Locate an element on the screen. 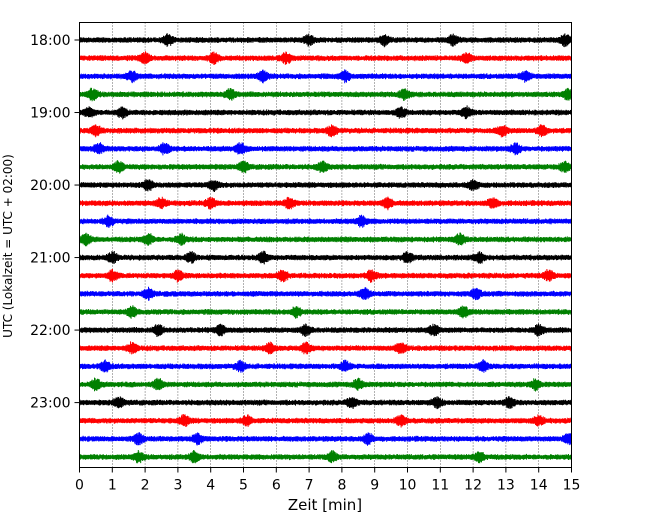 This screenshot has width=650, height=520. y-tick-label: 20:00 is located at coordinates (50, 186).